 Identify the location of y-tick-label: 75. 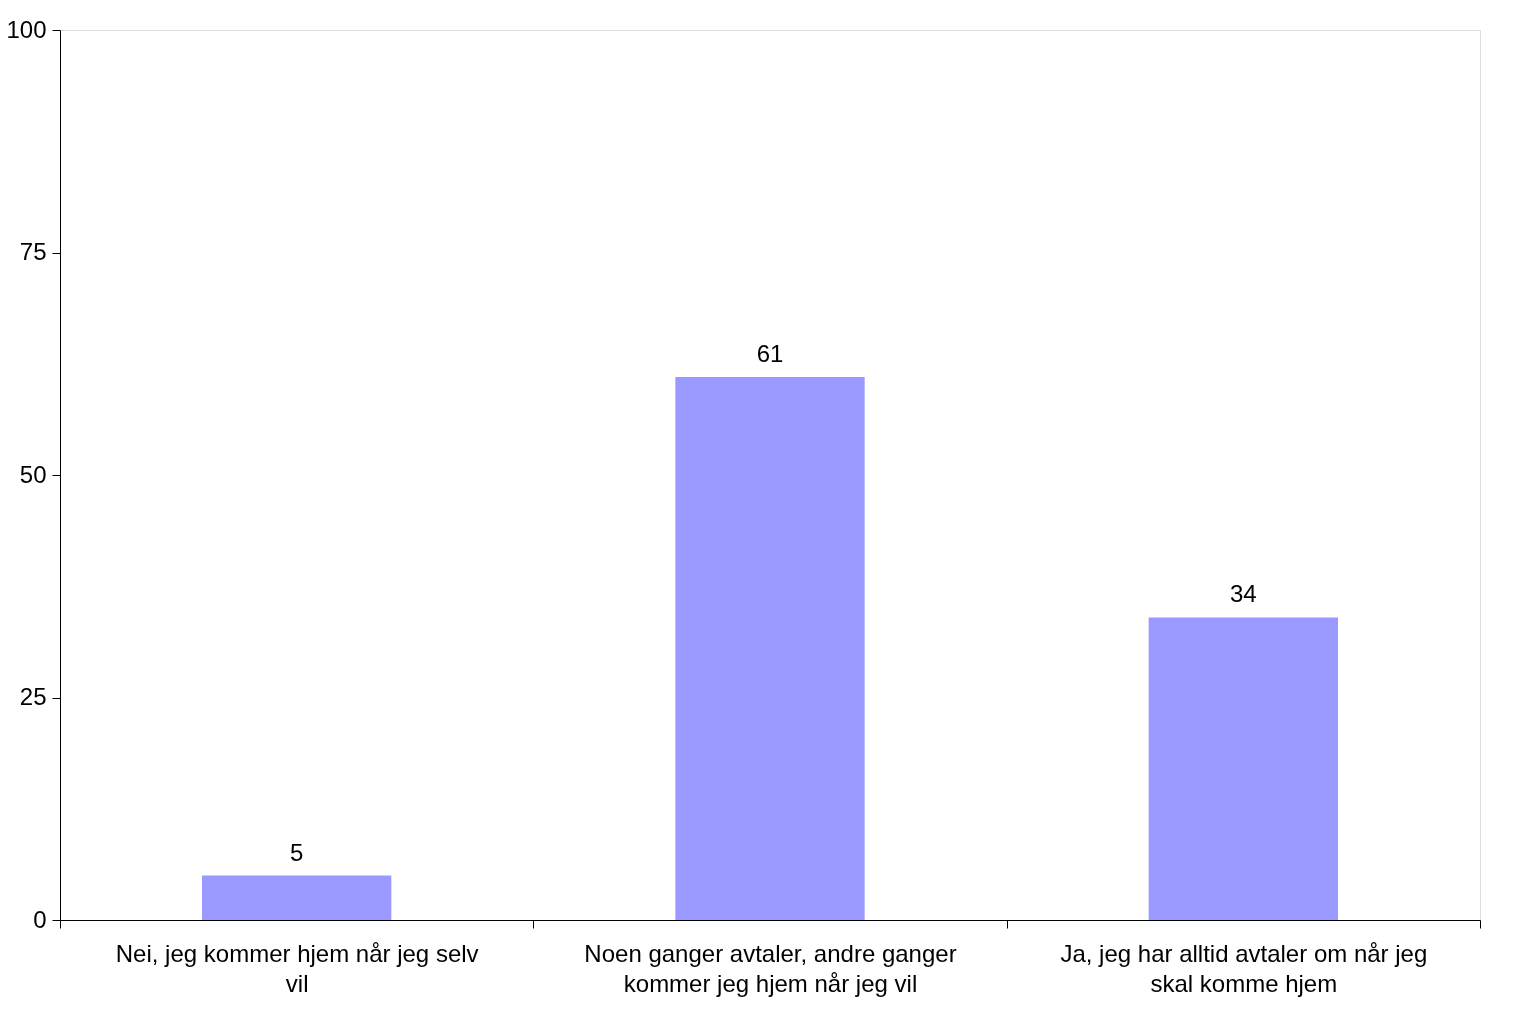
(33, 251).